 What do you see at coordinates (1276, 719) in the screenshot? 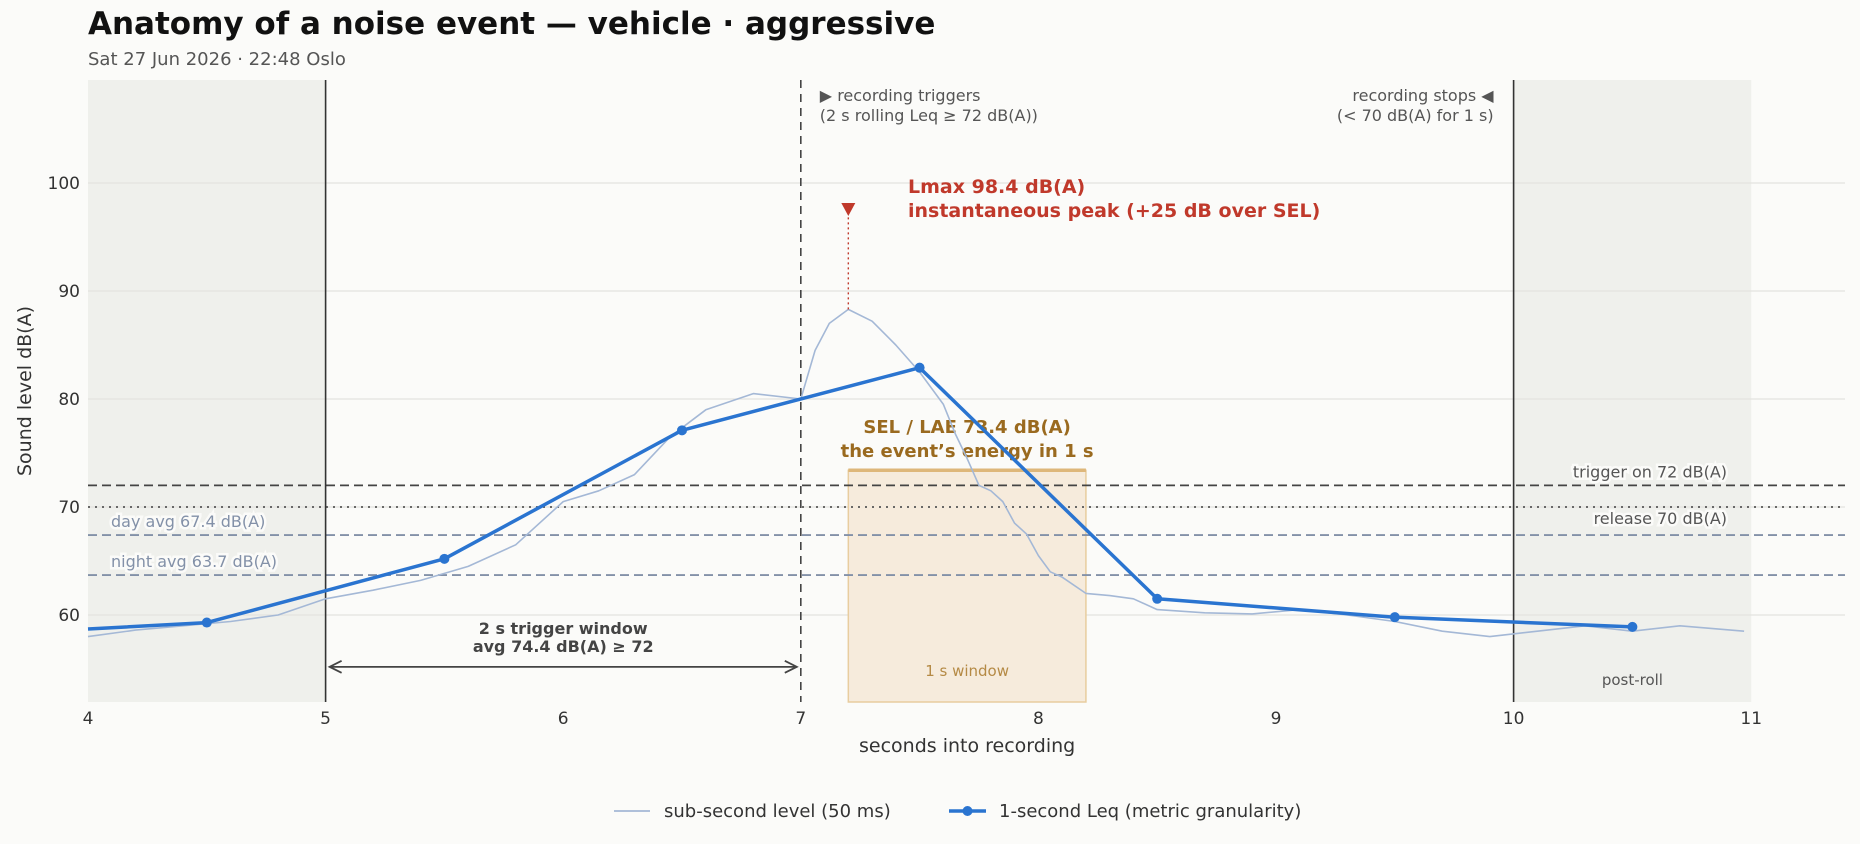
I see `x-tick-label-9: 9` at bounding box center [1276, 719].